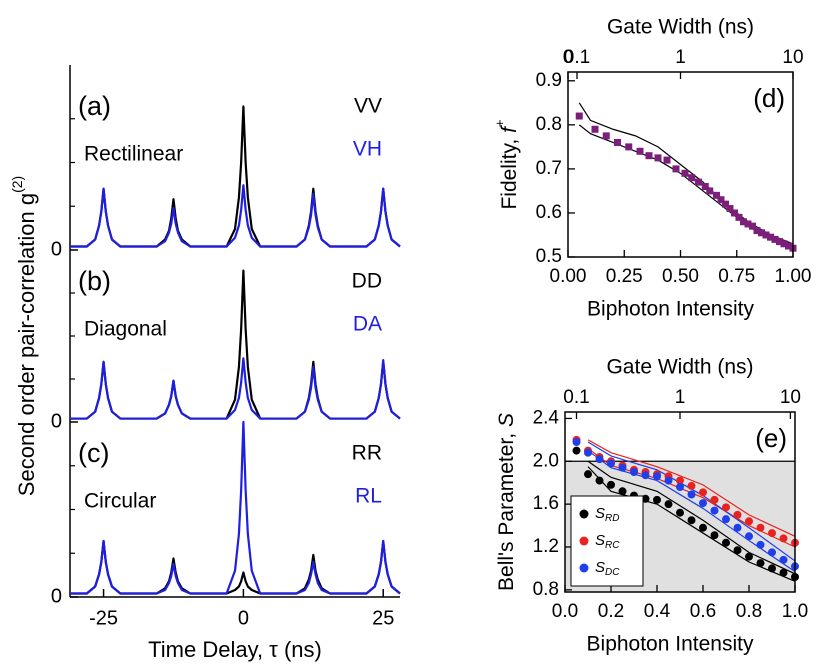 The width and height of the screenshot is (817, 667). Describe the element at coordinates (680, 276) in the screenshot. I see `x-tick-label: 0.50` at that location.